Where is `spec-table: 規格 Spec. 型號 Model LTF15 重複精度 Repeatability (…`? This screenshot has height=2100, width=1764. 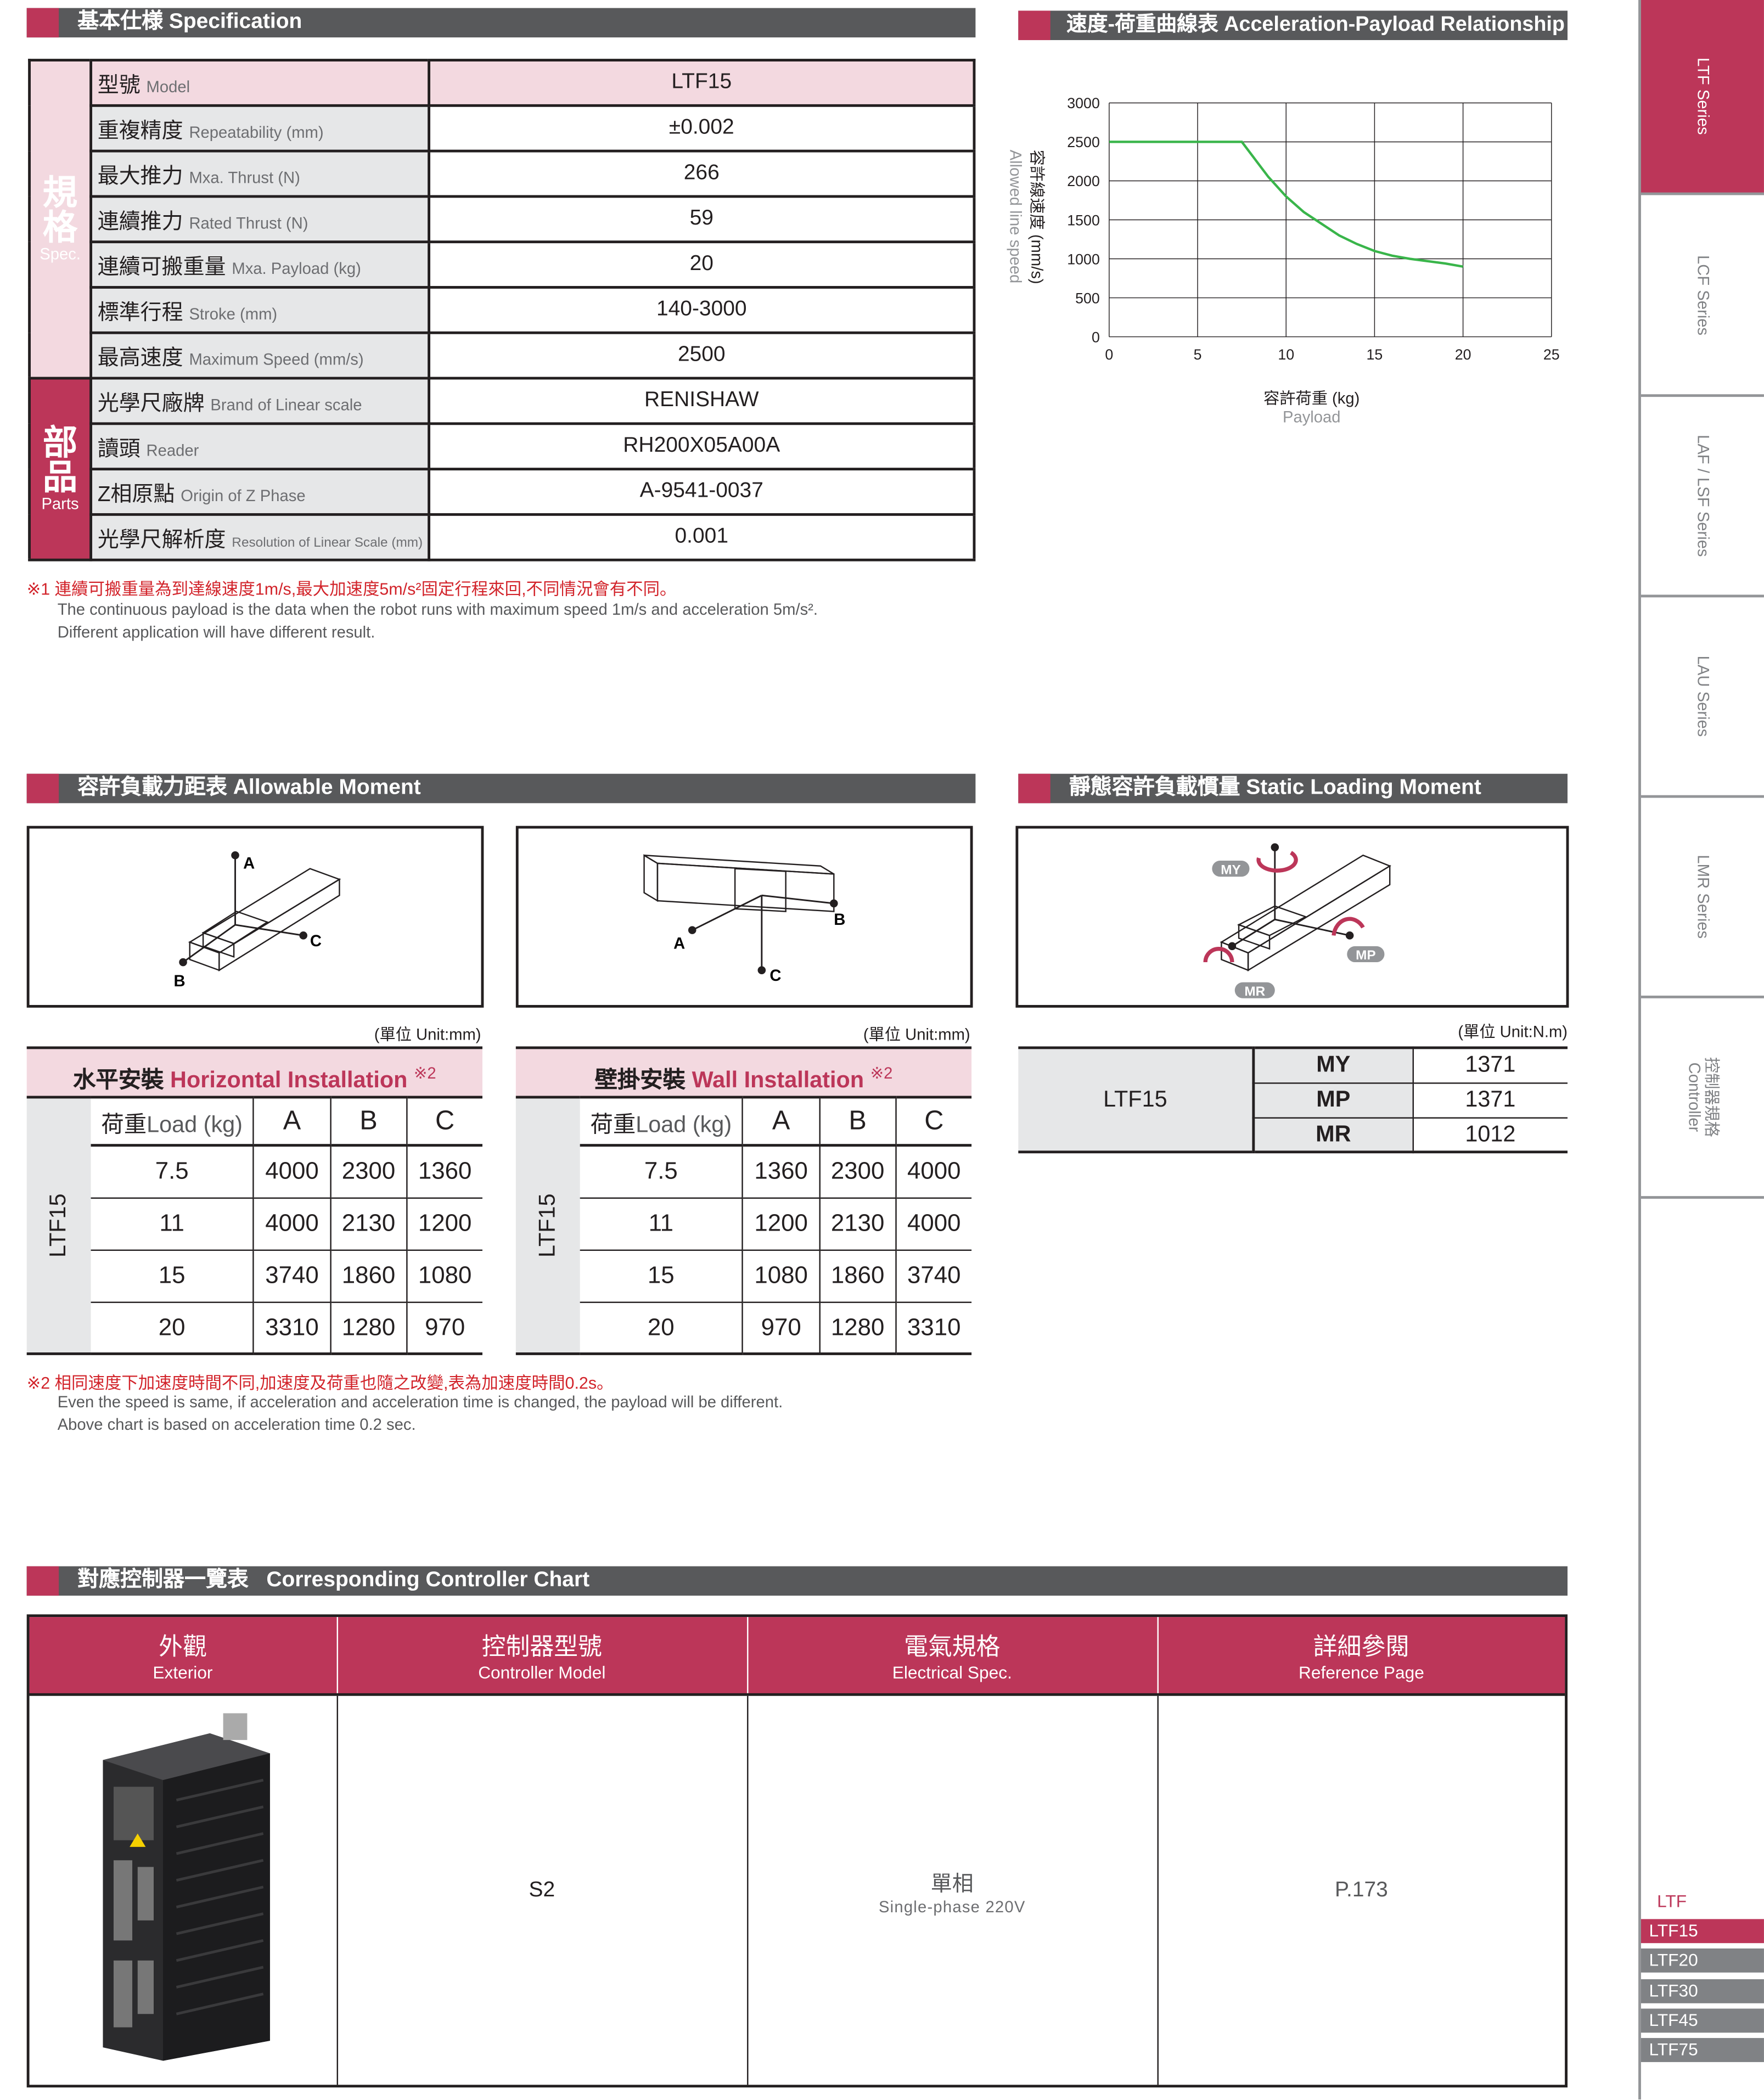 spec-table: 規格 Spec. 型號 Model LTF15 重複精度 Repeatability (… is located at coordinates (502, 310).